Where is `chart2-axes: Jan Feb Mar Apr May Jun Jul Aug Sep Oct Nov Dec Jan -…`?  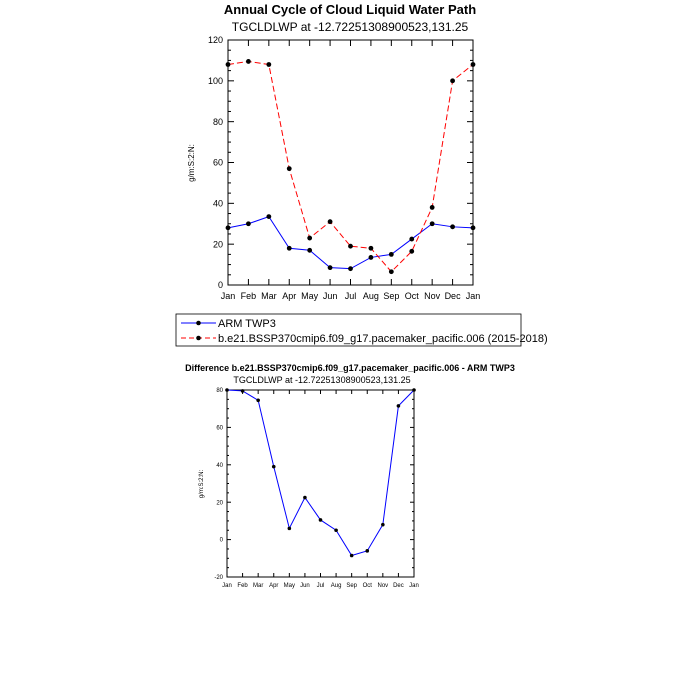 chart2-axes: Jan Feb Mar Apr May Jun Jul Aug Sep Oct Nov Dec Jan -… is located at coordinates (316, 488).